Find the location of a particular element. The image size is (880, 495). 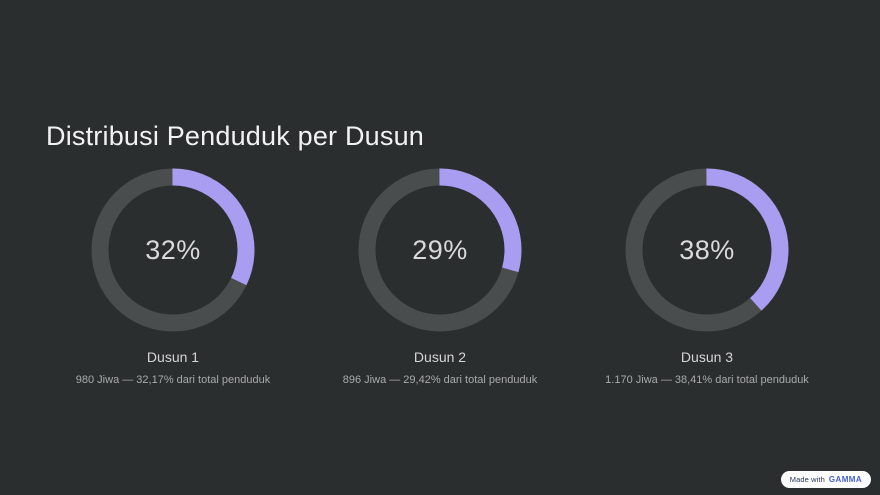

dusun-label: Dusun 3 is located at coordinates (707, 357).